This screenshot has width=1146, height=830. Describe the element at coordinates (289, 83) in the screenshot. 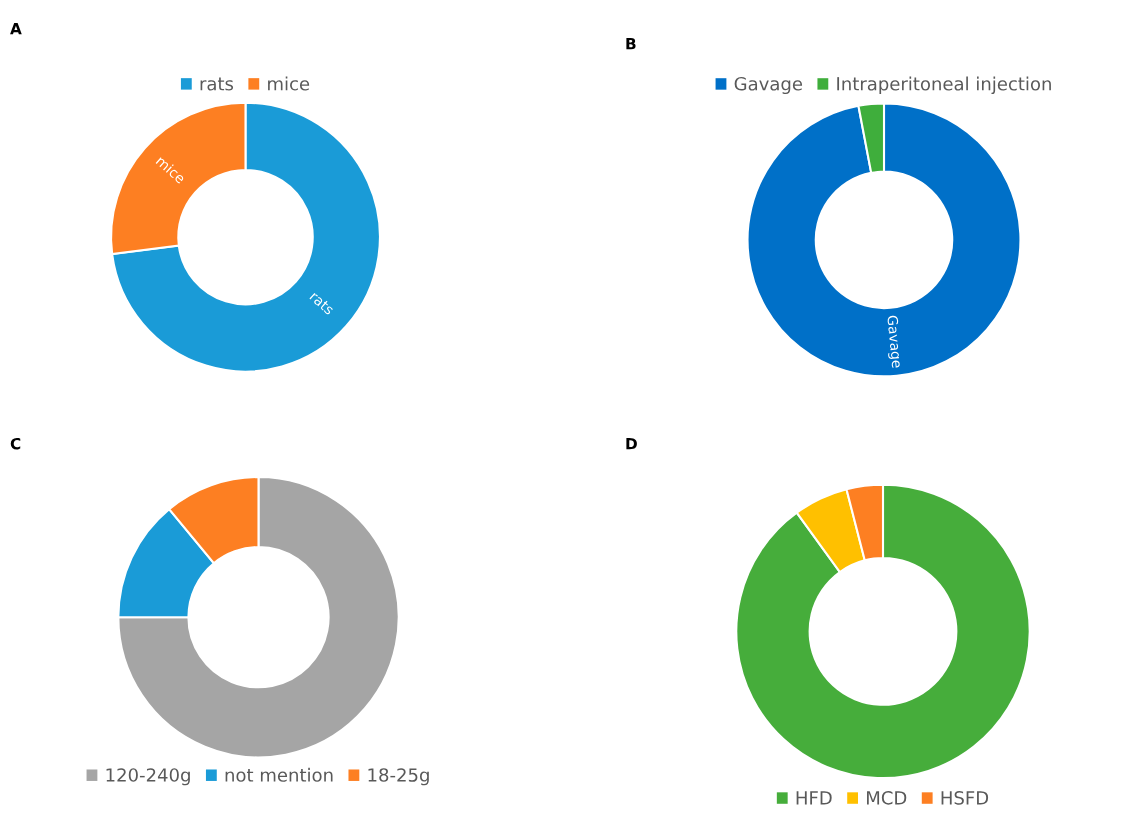

I see `legend-label: mice` at that location.